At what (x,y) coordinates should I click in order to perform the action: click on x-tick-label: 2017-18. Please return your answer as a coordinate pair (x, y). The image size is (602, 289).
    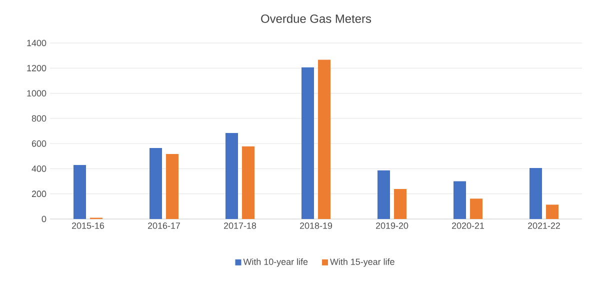
    Looking at the image, I should click on (240, 225).